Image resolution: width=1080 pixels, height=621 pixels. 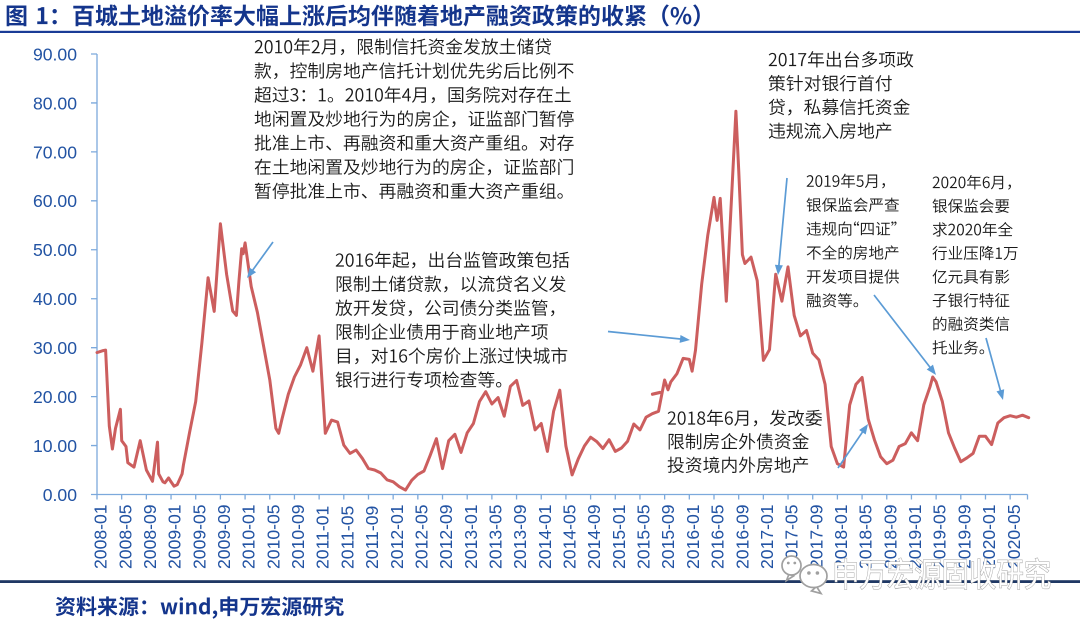 I want to click on svg-text: 2013-05, so click(x=495, y=536).